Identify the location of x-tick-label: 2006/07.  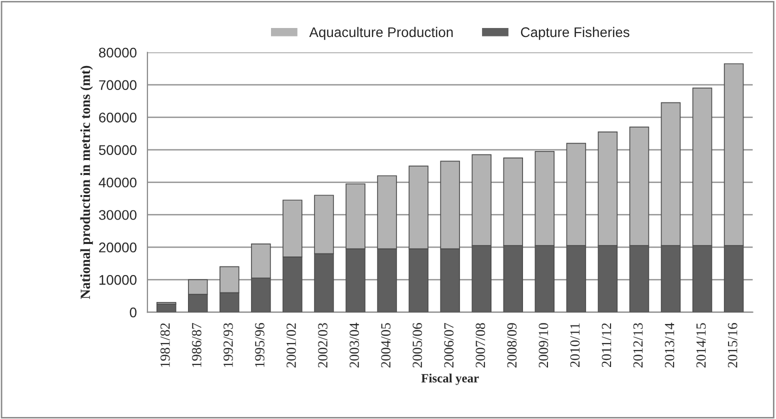
(449, 345).